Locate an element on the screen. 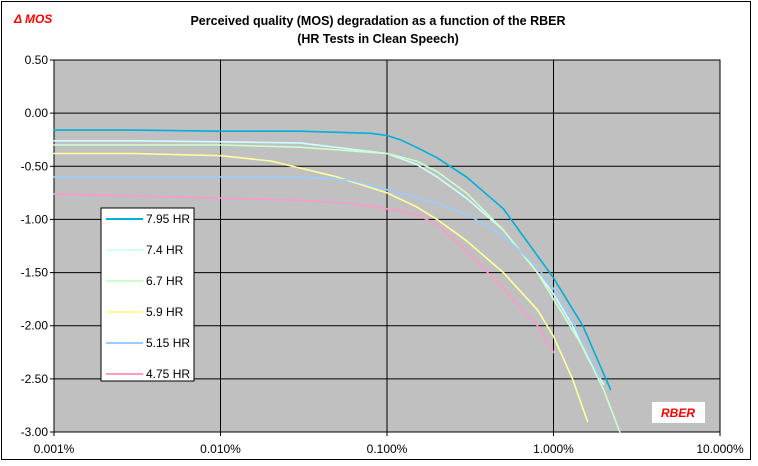  x-tick-label: 1.000% is located at coordinates (553, 449).